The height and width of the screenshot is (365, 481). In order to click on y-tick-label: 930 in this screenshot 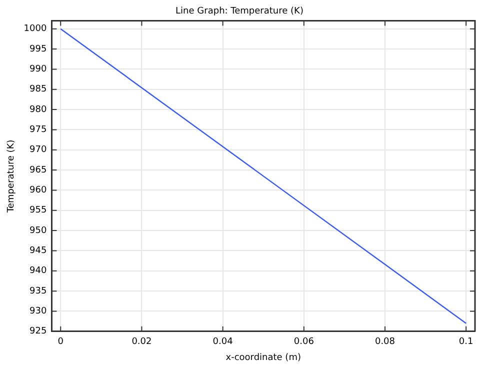, I will do `click(38, 311)`.